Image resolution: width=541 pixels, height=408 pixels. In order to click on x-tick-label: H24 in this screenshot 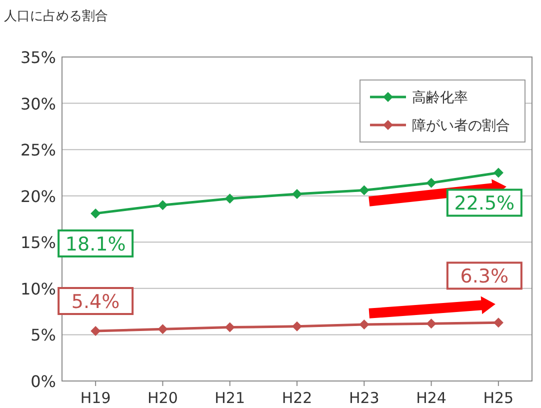, I will do `click(431, 398)`.